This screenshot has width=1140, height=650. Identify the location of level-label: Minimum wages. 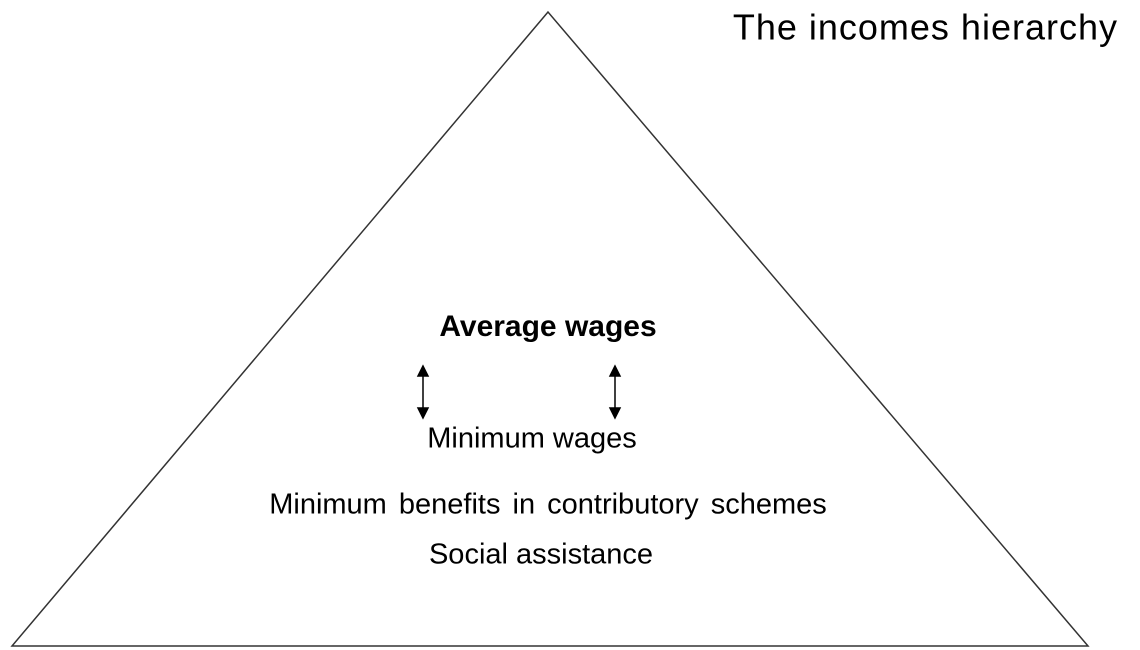
(532, 439).